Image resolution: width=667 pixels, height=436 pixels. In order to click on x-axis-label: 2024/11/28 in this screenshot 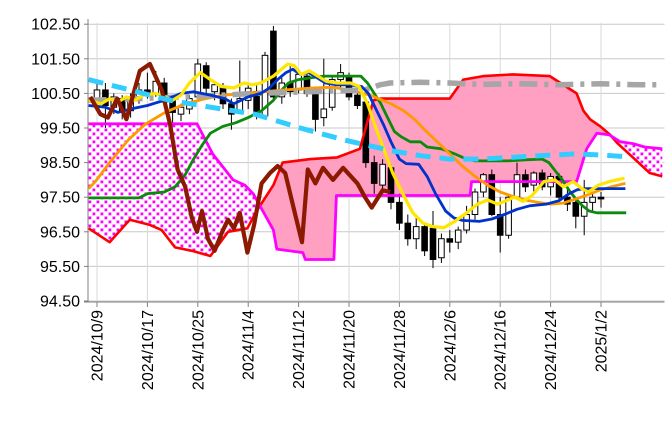, I will do `click(400, 349)`.